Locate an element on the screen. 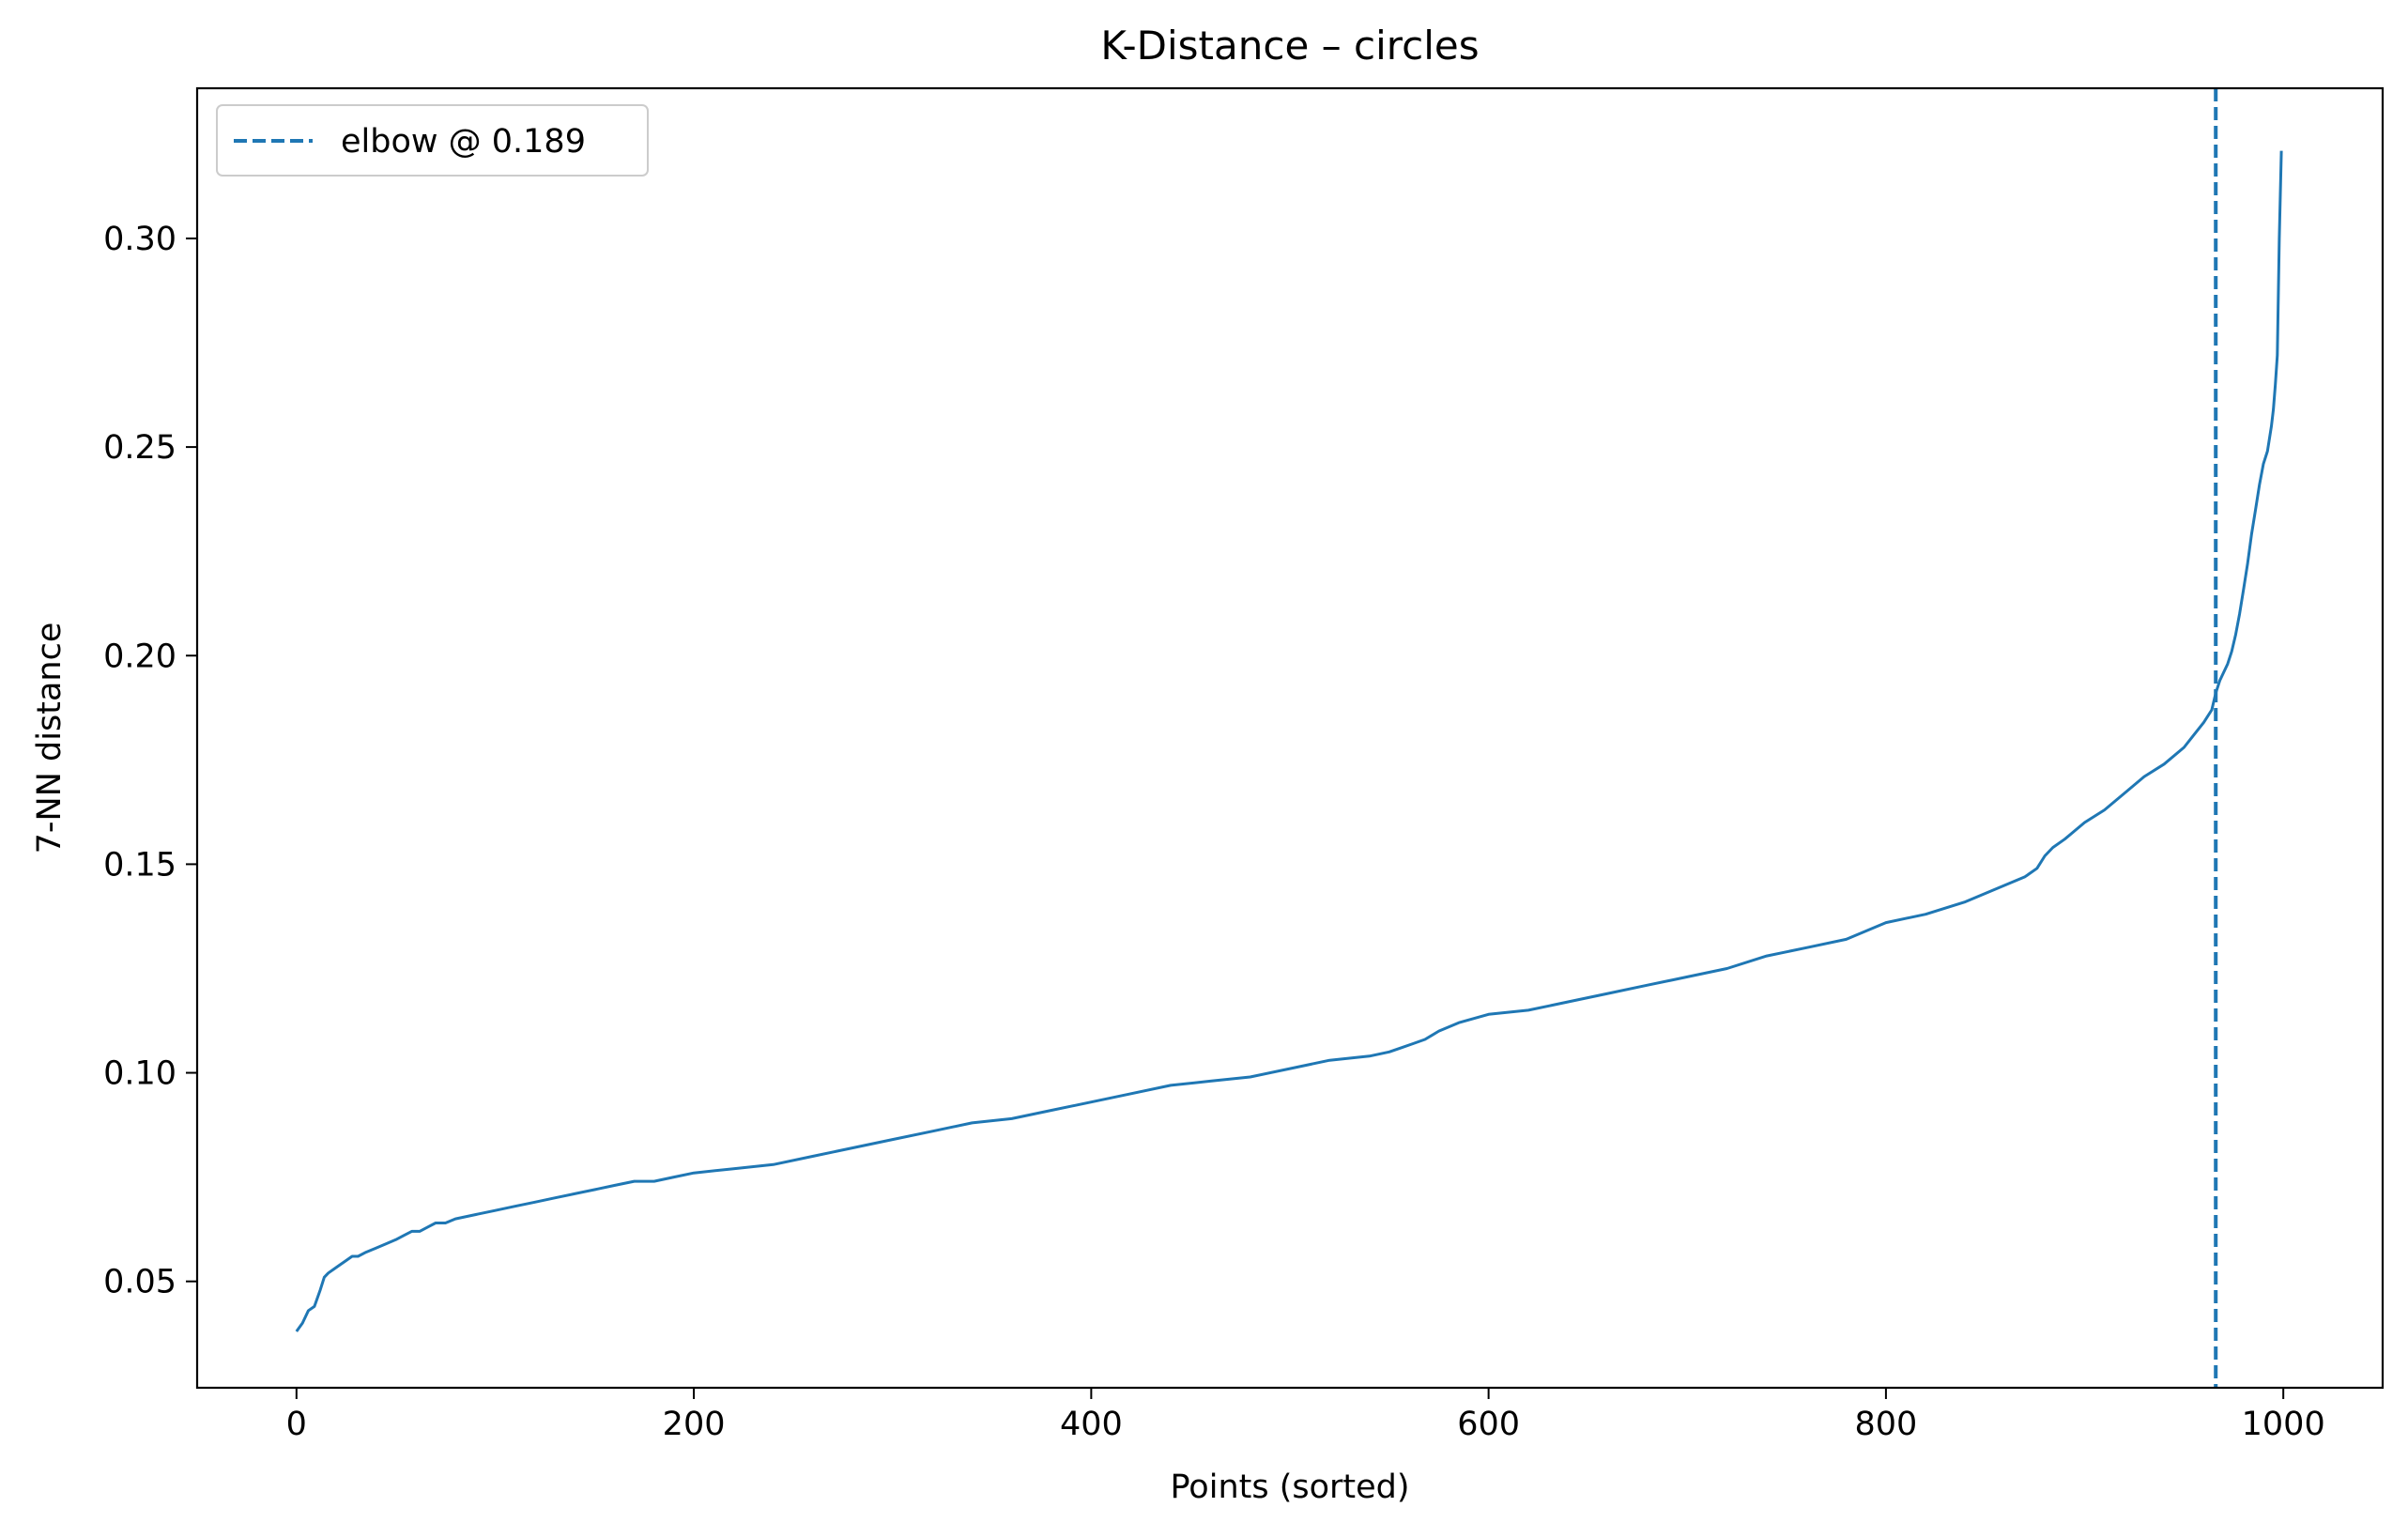 This screenshot has height=1538, width=2408. y-axis: 0.05 0.10 0.15 0.20 0.25 0.30 is located at coordinates (150, 761).